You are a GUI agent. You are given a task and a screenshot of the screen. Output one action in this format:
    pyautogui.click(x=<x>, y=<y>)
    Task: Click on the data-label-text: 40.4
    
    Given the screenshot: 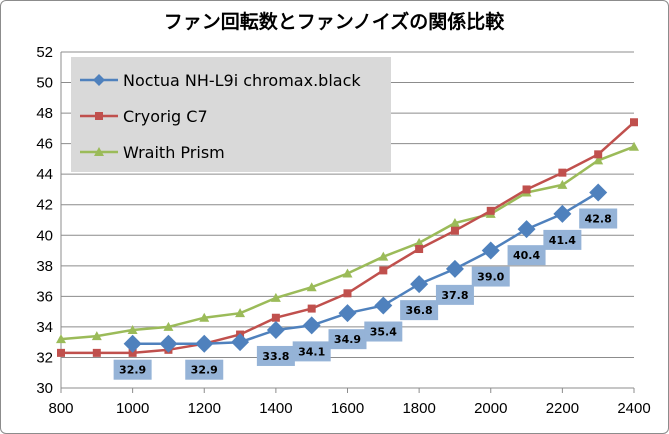 What is the action you would take?
    pyautogui.click(x=526, y=255)
    